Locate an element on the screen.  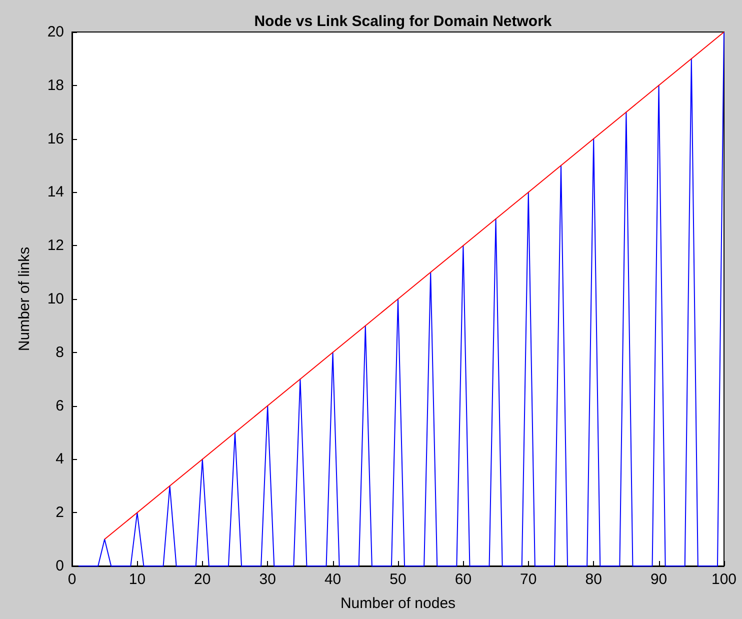
y-tick-label: 8 is located at coordinates (60, 352).